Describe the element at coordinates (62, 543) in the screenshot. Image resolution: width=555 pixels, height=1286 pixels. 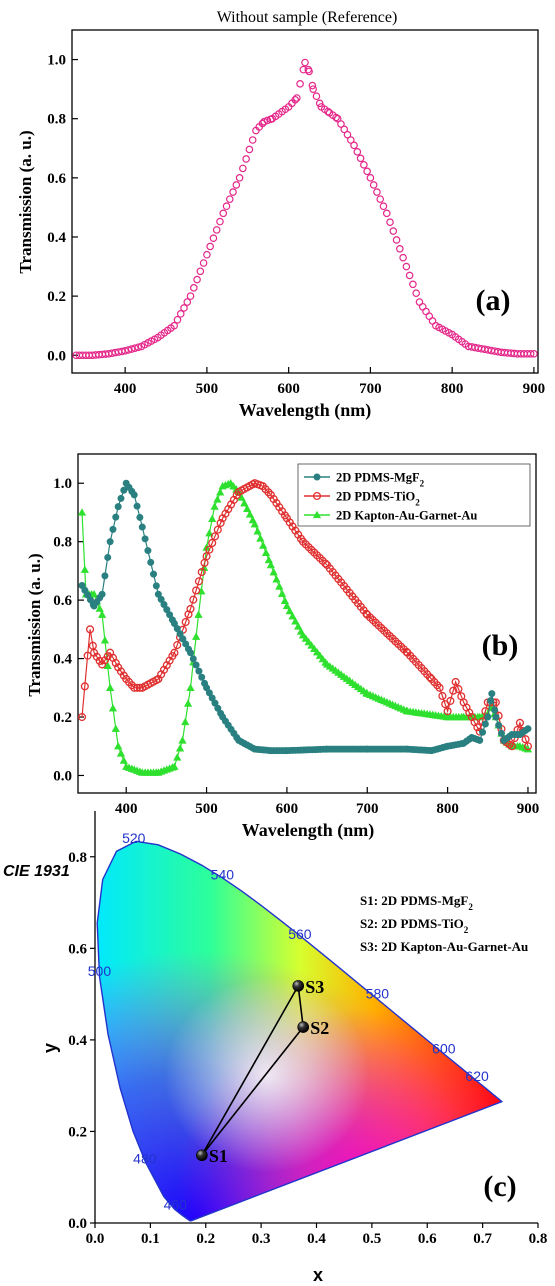
I see `y-tick-label: 0.8` at that location.